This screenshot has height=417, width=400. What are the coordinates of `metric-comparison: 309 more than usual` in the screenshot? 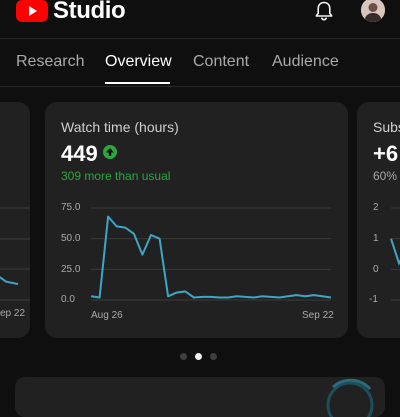 It's located at (116, 176).